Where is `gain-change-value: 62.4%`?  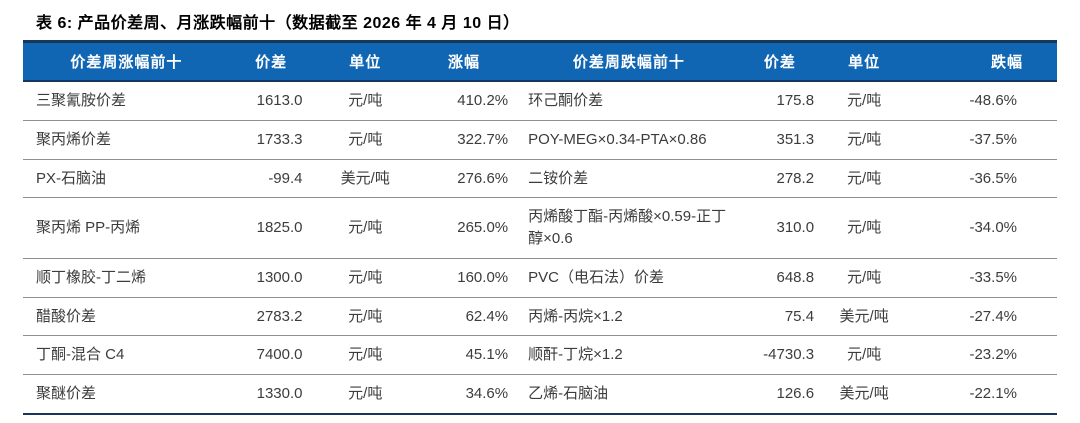
gain-change-value: 62.4% is located at coordinates (466, 317).